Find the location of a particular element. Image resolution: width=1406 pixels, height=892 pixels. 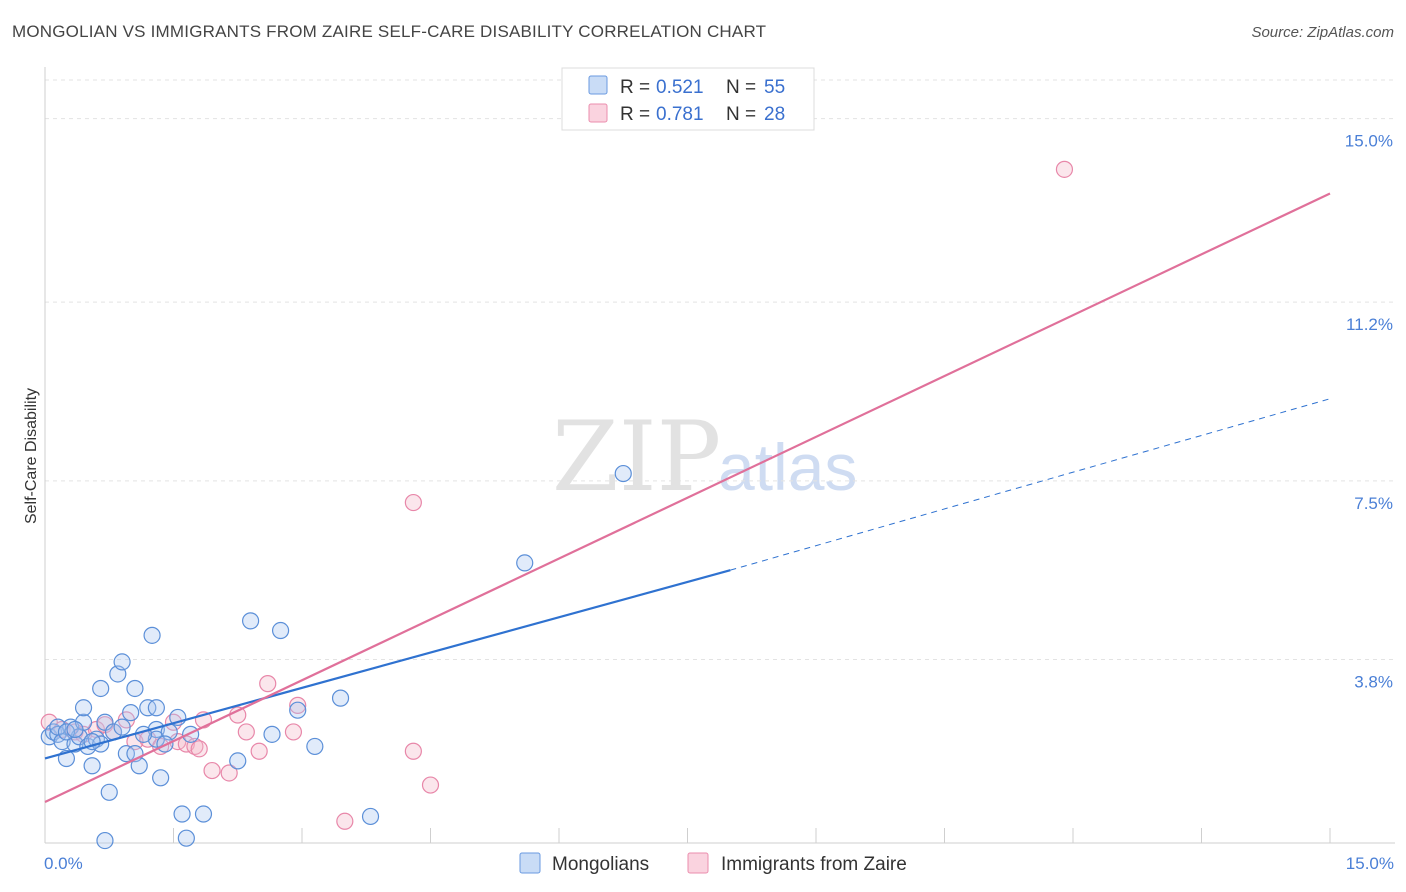

legend-r-value-1: 0.521 is located at coordinates (680, 87).